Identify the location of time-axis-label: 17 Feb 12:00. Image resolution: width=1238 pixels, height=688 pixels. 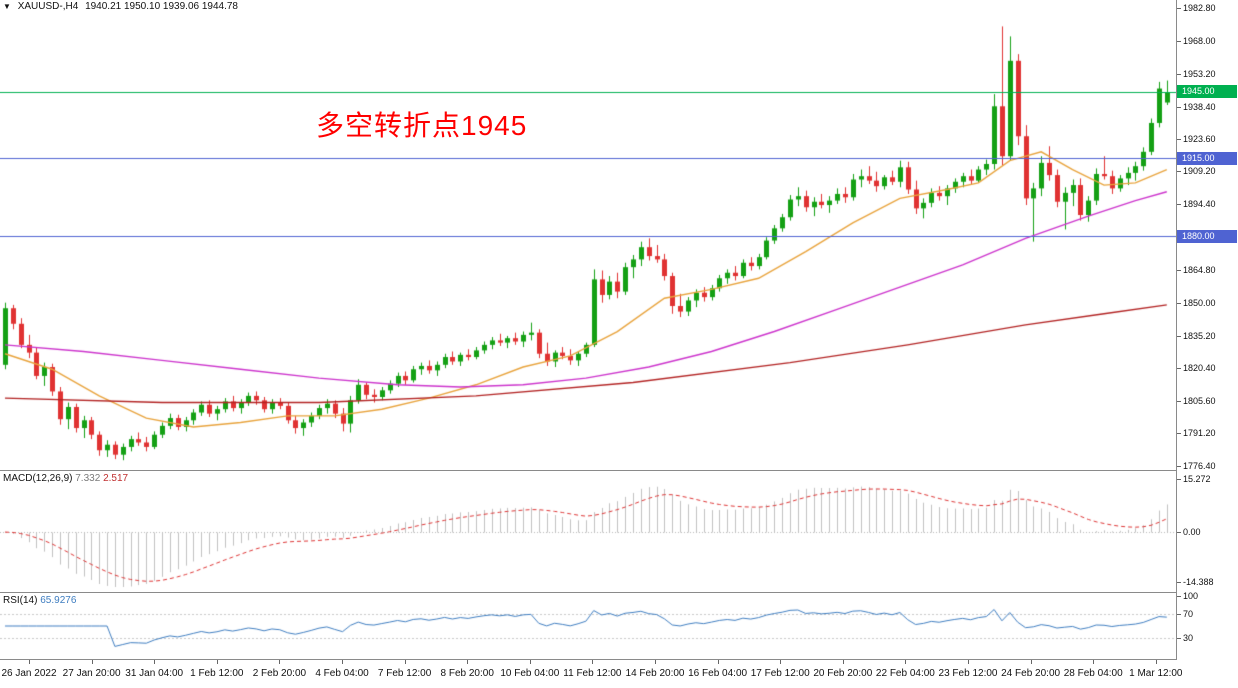
(780, 673).